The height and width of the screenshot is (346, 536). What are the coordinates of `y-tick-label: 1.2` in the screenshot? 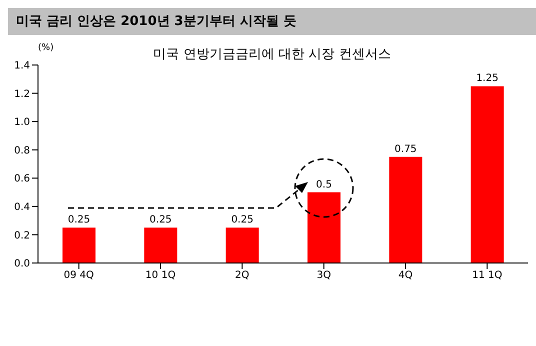 It's located at (22, 94).